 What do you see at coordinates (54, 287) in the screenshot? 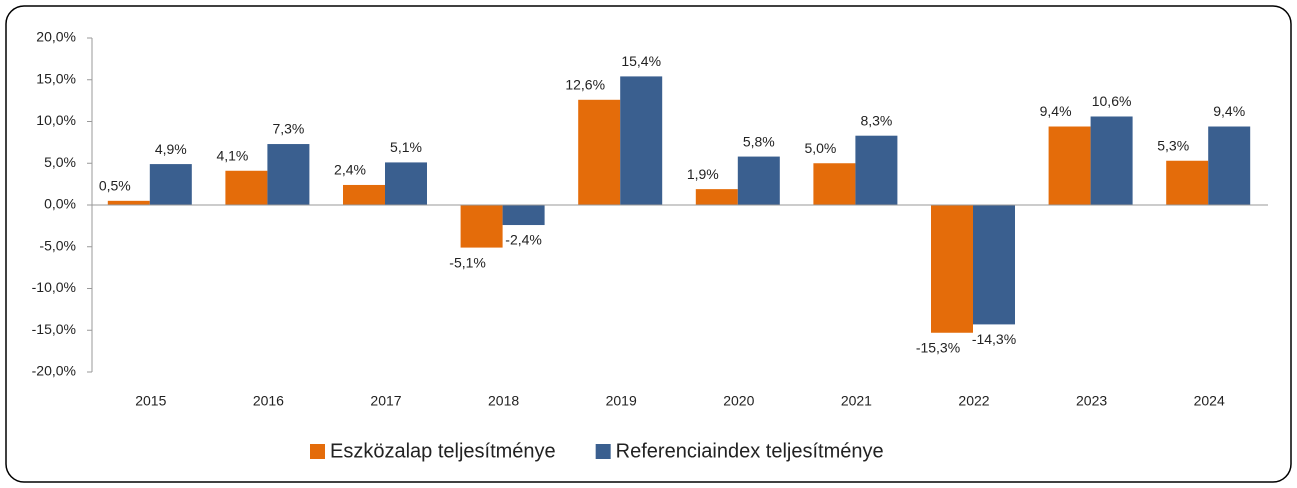
I see `y-tick-label: -10,0%` at bounding box center [54, 287].